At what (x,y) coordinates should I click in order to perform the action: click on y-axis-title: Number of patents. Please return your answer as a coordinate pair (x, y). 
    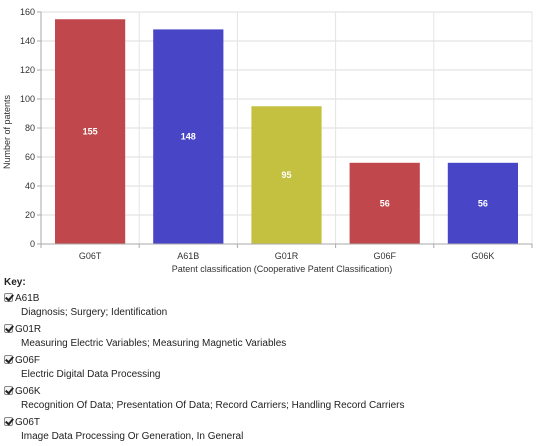
    Looking at the image, I should click on (7, 131).